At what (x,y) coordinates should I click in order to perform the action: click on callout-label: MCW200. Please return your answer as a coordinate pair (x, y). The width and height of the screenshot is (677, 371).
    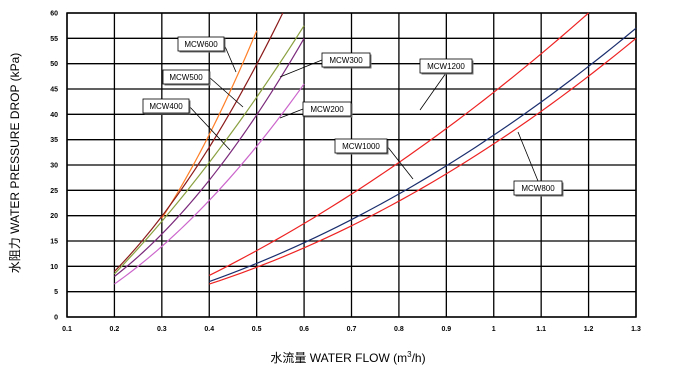
    Looking at the image, I should click on (327, 109).